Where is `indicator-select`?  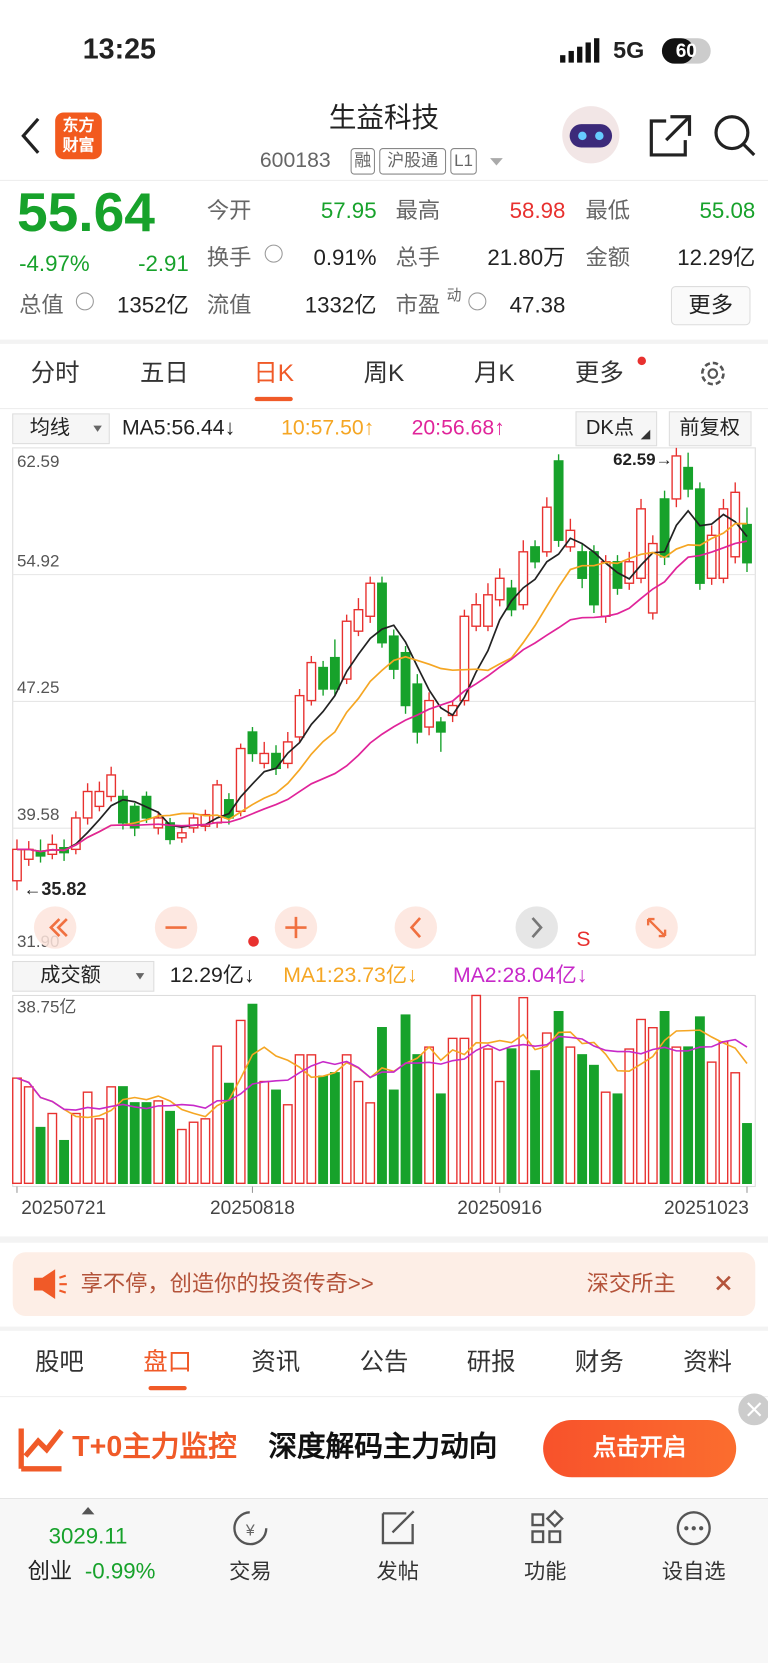 indicator-select is located at coordinates (61, 429).